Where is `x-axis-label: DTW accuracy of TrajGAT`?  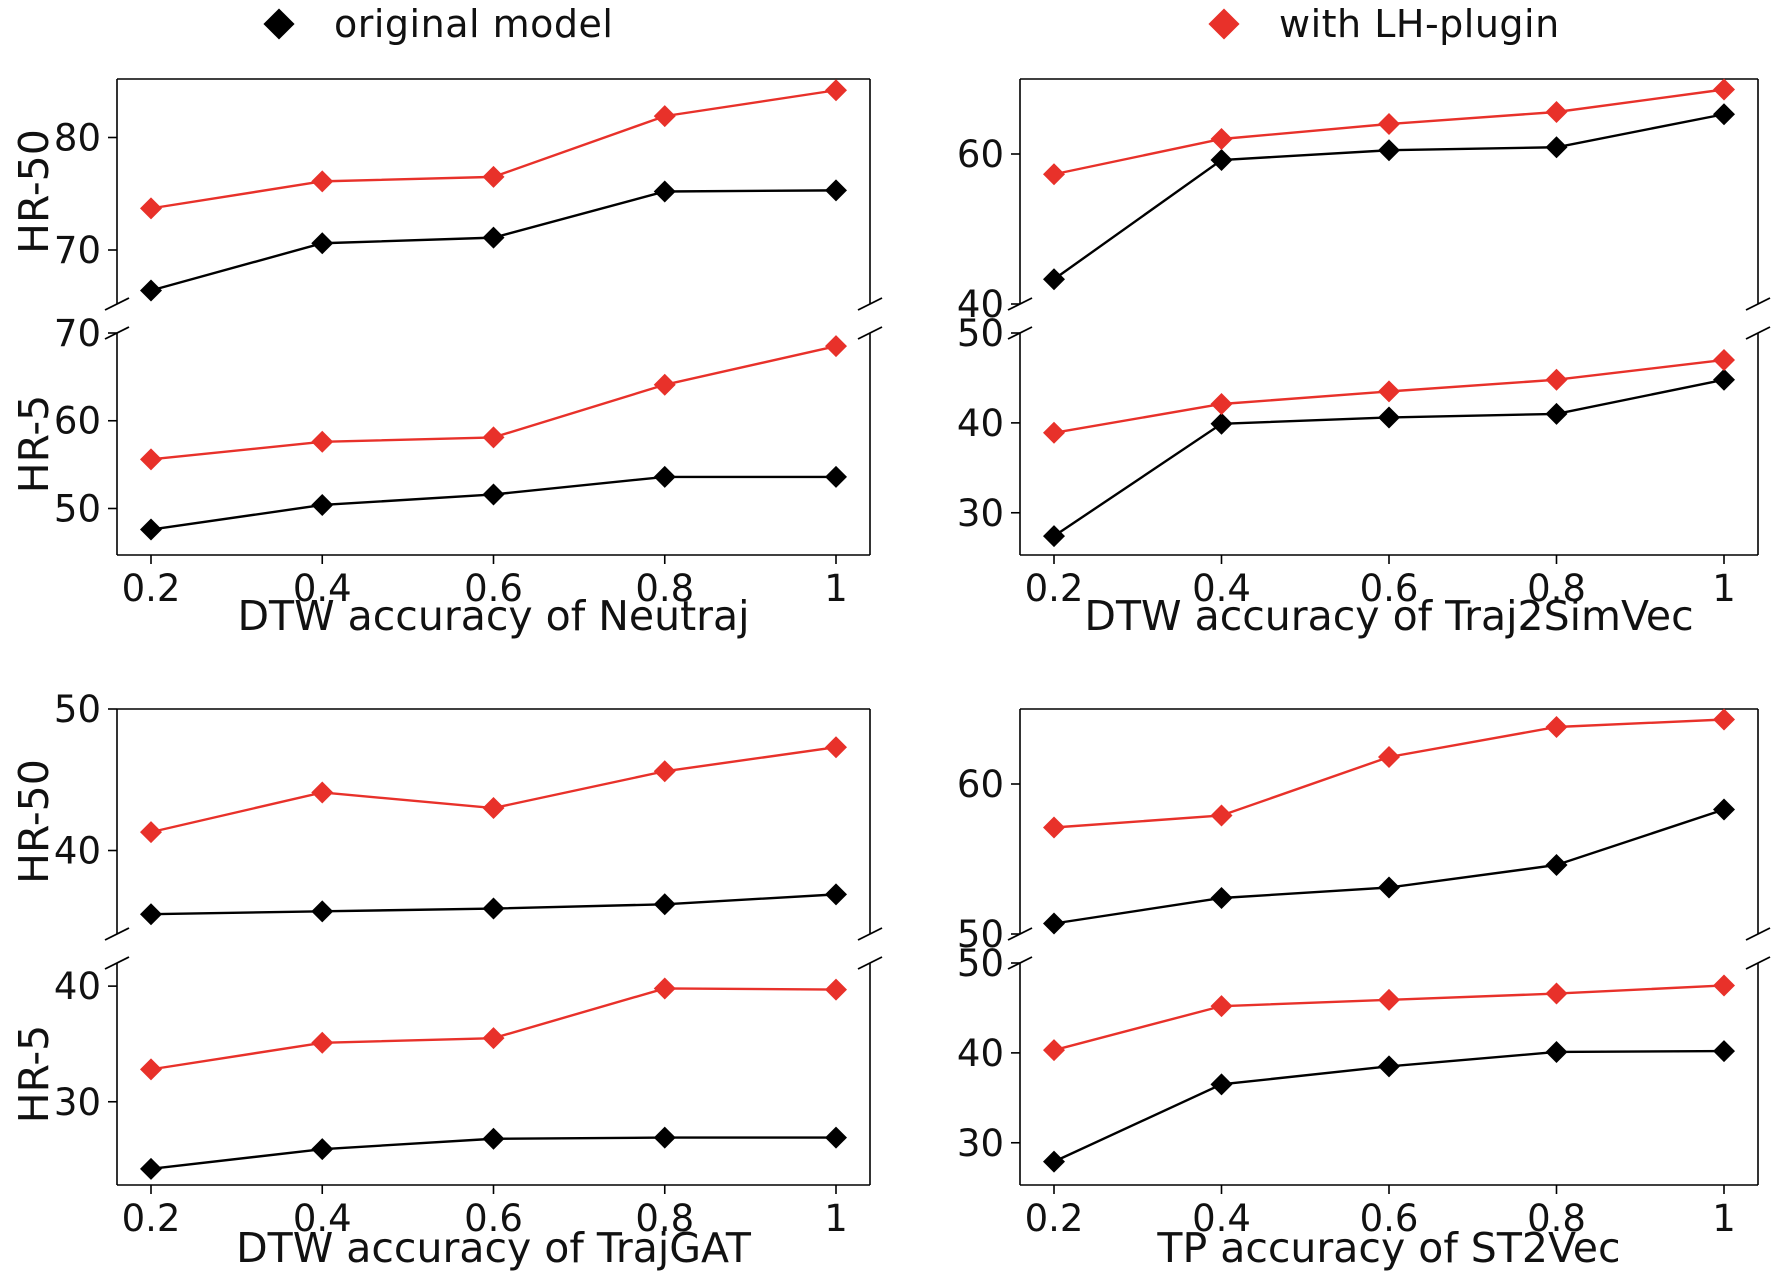 x-axis-label: DTW accuracy of TrajGAT is located at coordinates (494, 1248).